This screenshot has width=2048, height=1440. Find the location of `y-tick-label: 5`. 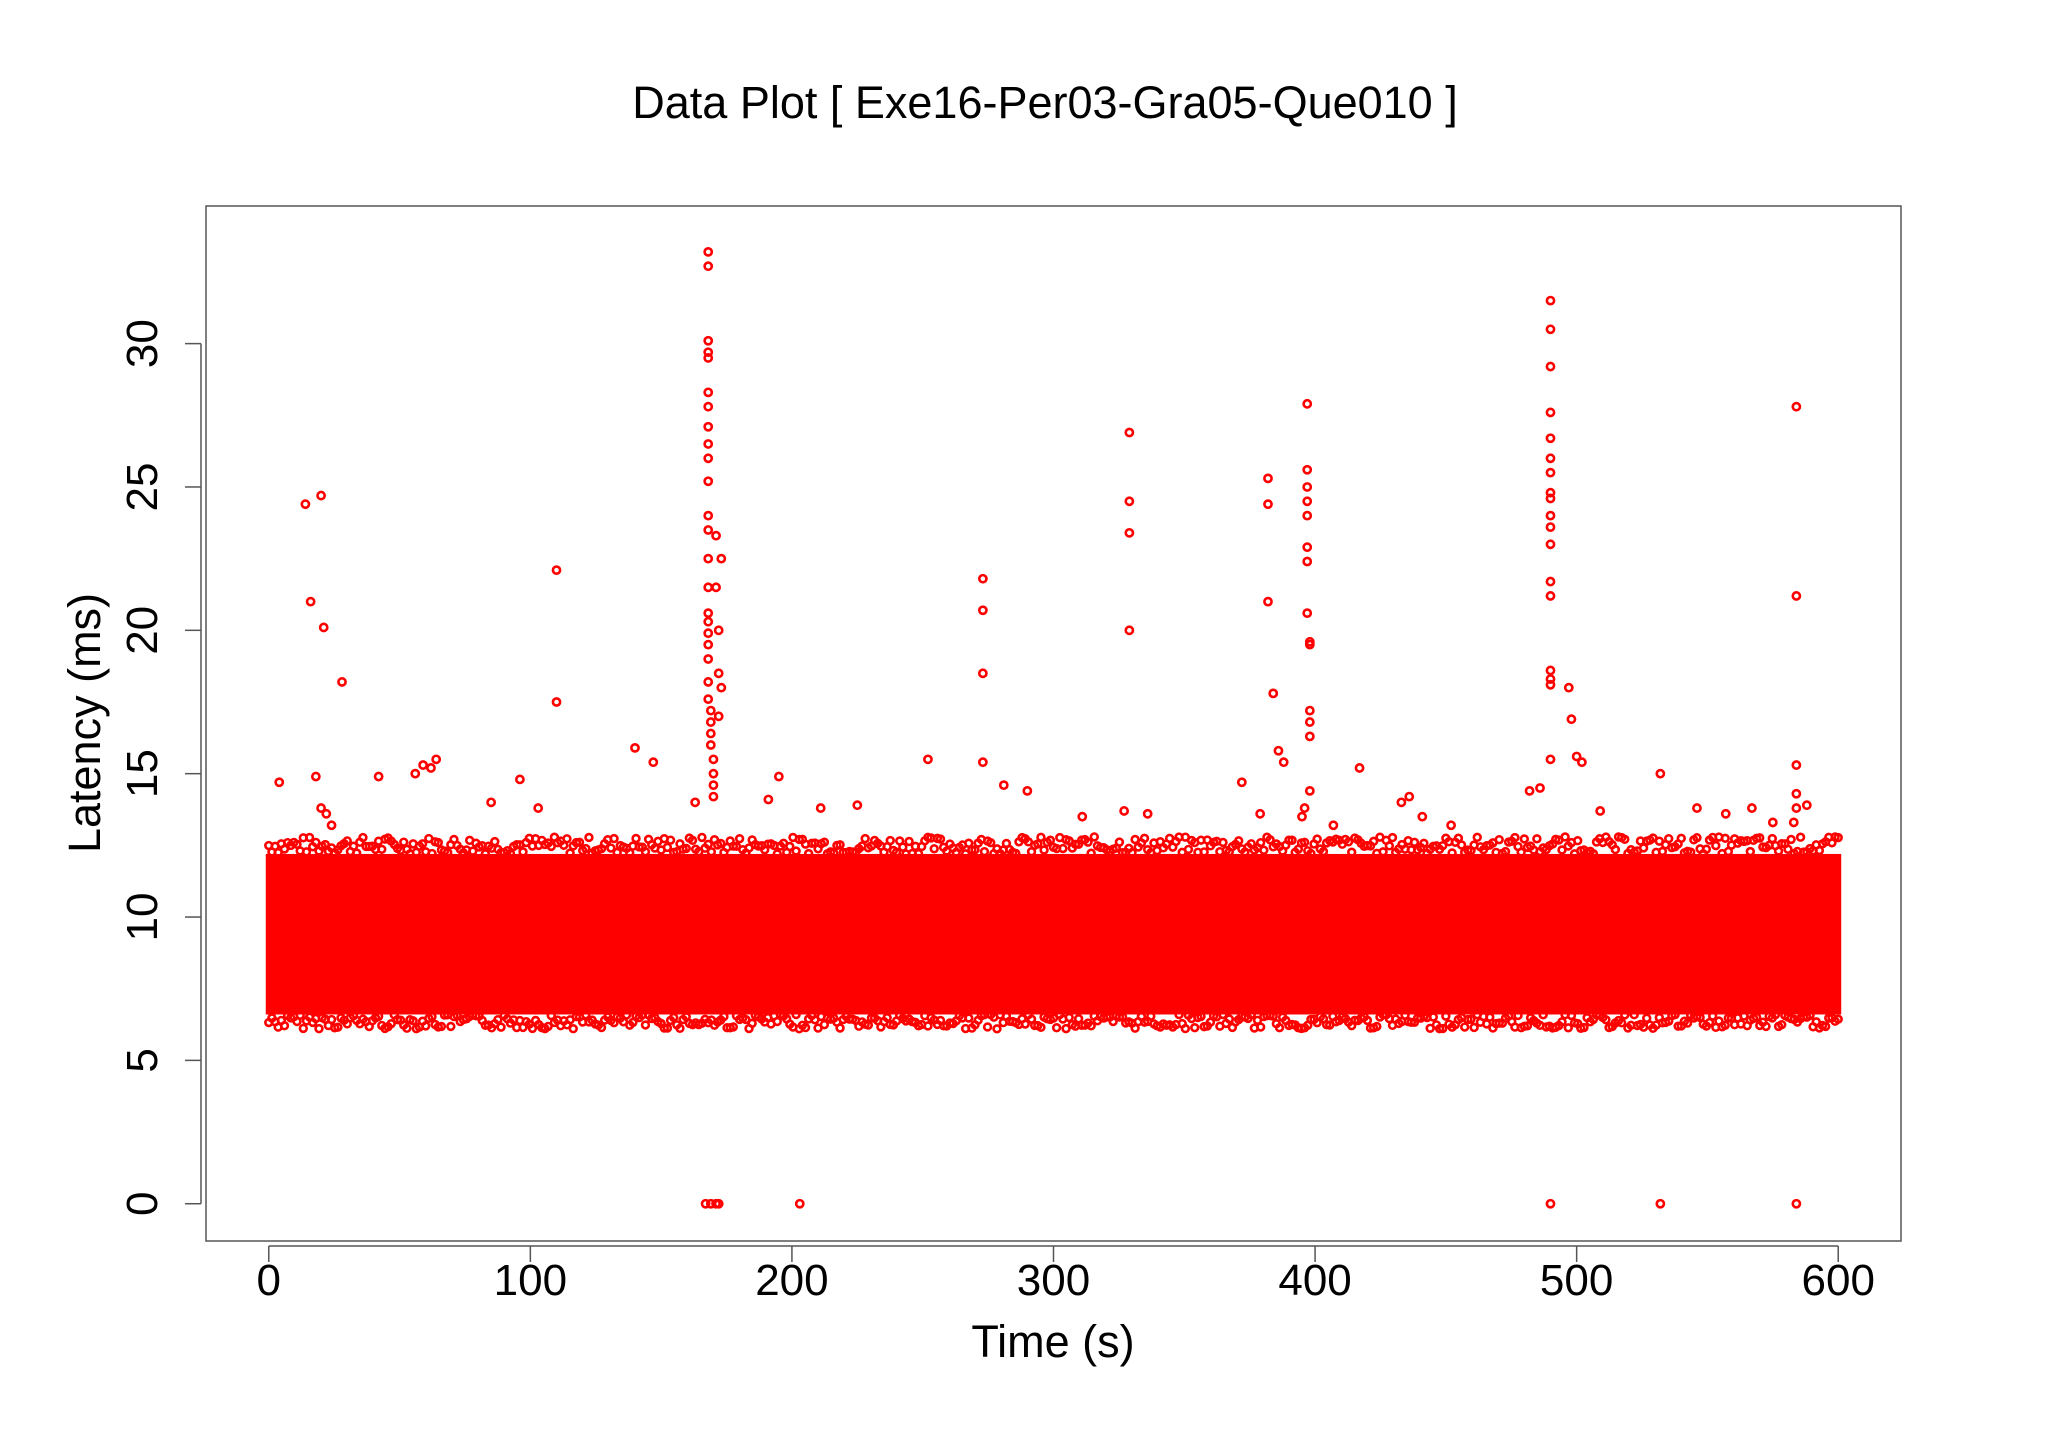

y-tick-label: 5 is located at coordinates (142, 1060).